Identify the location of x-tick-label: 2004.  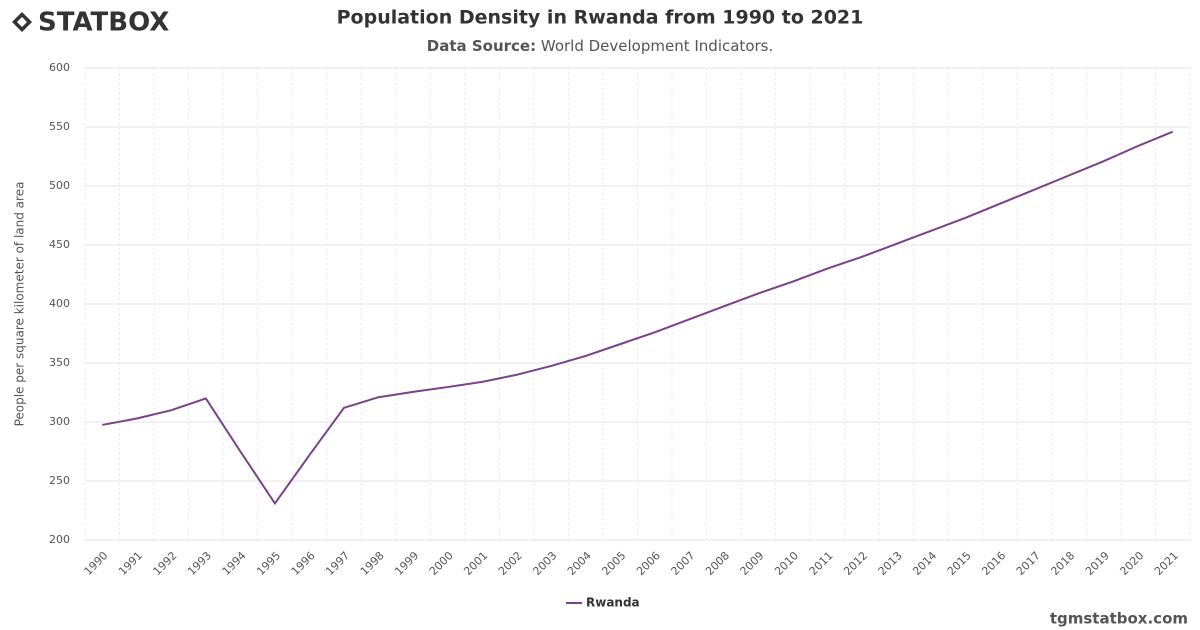
(579, 563).